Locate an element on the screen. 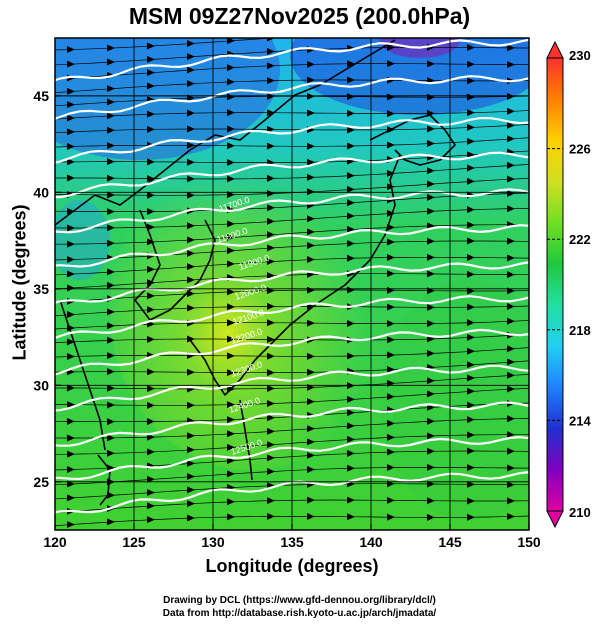 This screenshot has width=599, height=625. x-tick-label: 140 is located at coordinates (371, 542).